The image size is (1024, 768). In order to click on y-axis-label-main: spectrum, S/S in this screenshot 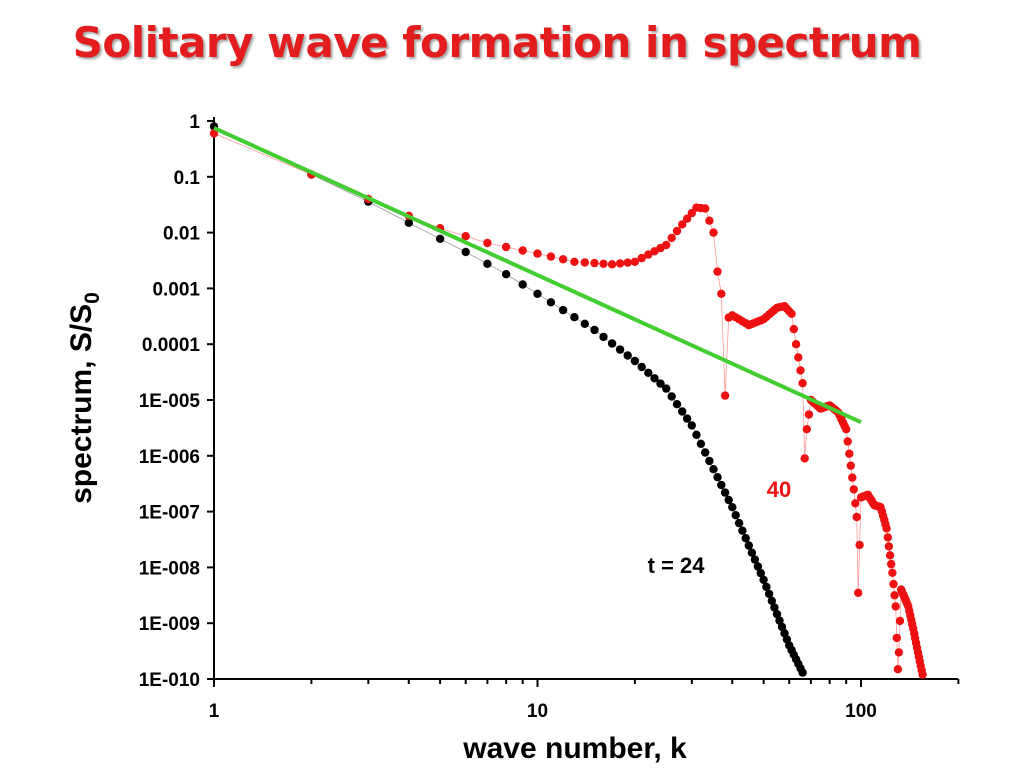, I will do `click(81, 404)`.